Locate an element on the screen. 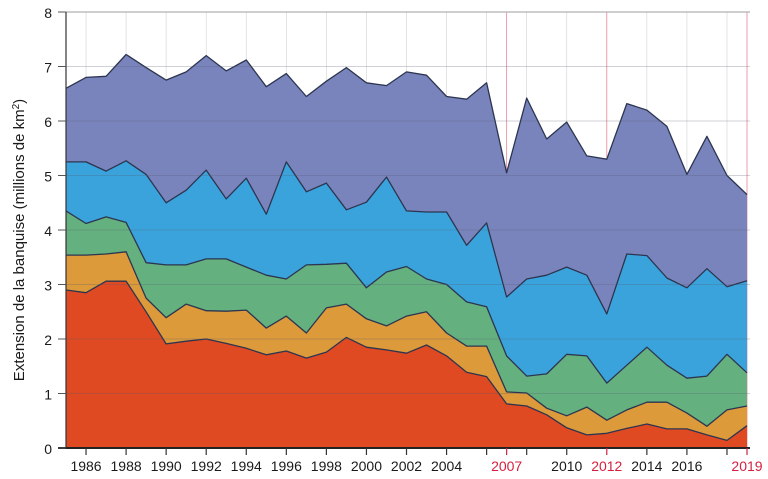 The image size is (768, 479). x-tick-label-2010: 2010 is located at coordinates (566, 466).